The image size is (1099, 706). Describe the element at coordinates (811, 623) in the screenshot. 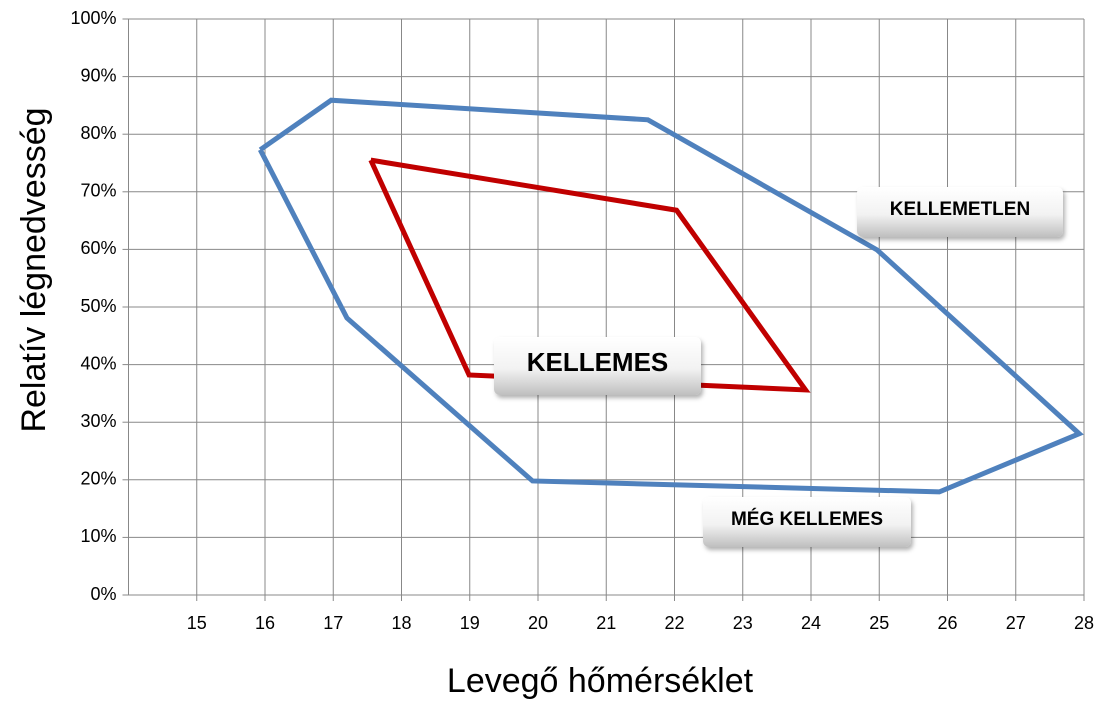

I see `x-tick-label: 24` at that location.